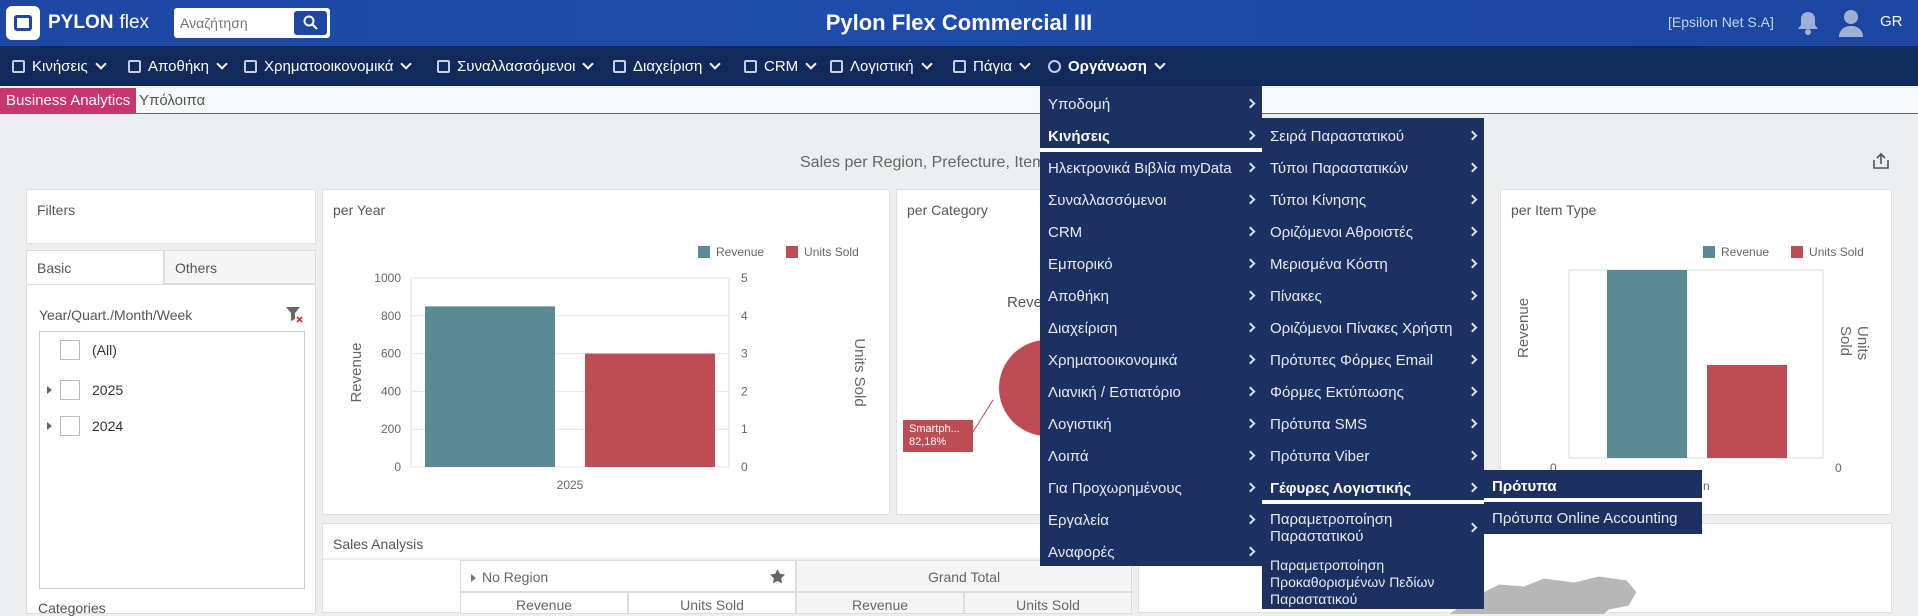 This screenshot has height=616, width=1918. Describe the element at coordinates (328, 66) in the screenshot. I see `nav-item-xrimatooikonomika: Χρηματοοικονομικά` at that location.